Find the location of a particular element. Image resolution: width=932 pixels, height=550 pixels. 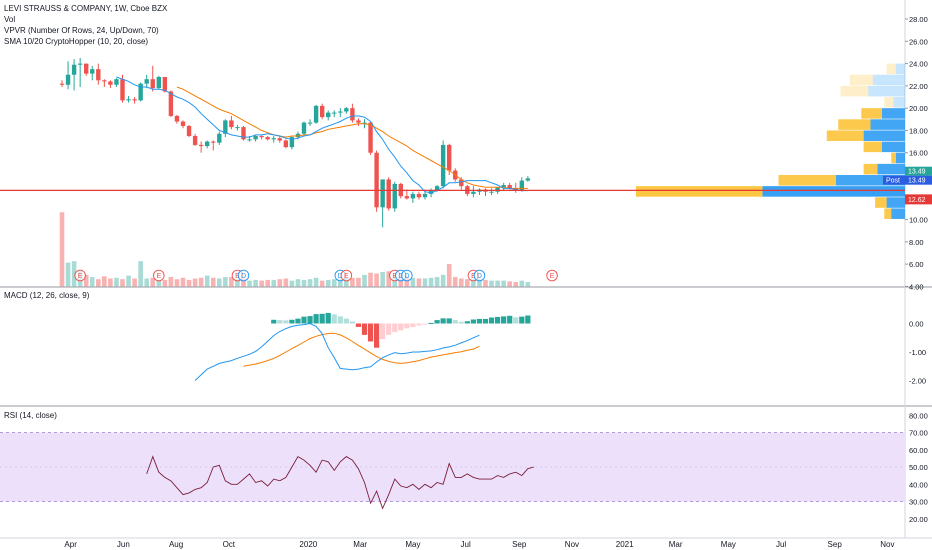

sma-price-label-bg is located at coordinates (918, 171).